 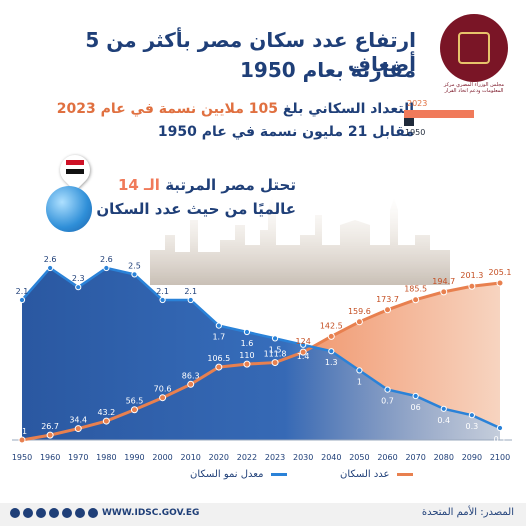 I want to click on legend-growth-label: معدل نمو السكان, so click(x=227, y=474).